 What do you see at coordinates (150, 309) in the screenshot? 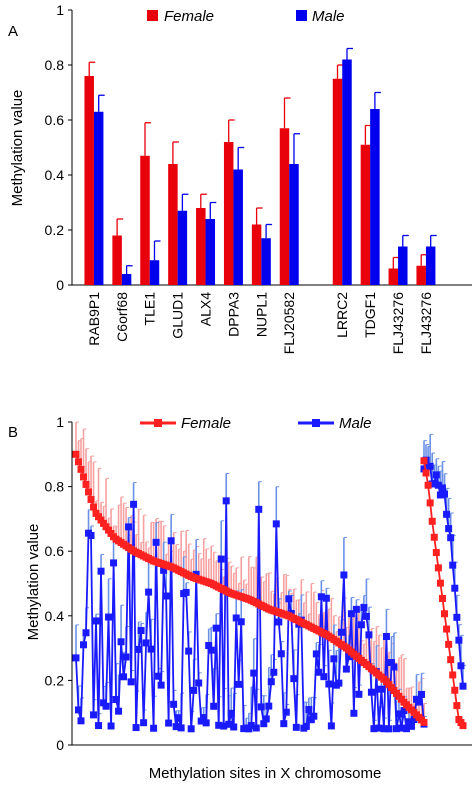
I see `category-label: TLE1` at bounding box center [150, 309].